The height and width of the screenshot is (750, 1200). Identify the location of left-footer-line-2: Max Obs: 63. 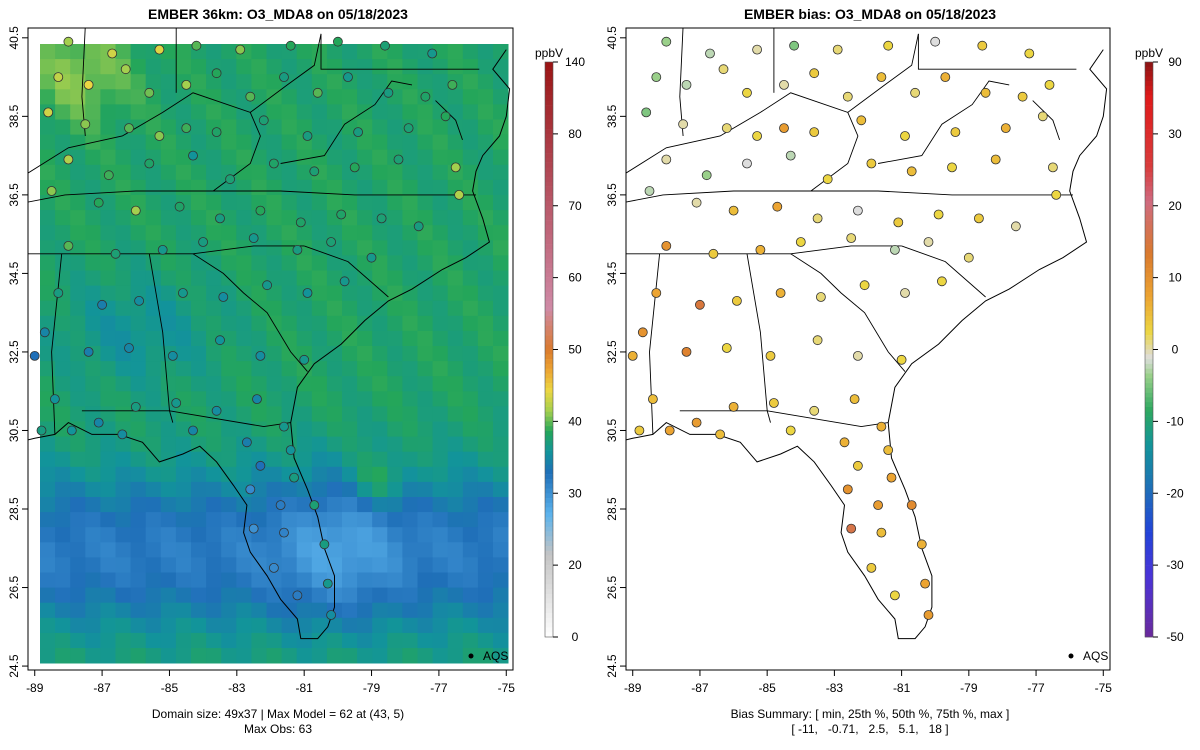
(278, 729).